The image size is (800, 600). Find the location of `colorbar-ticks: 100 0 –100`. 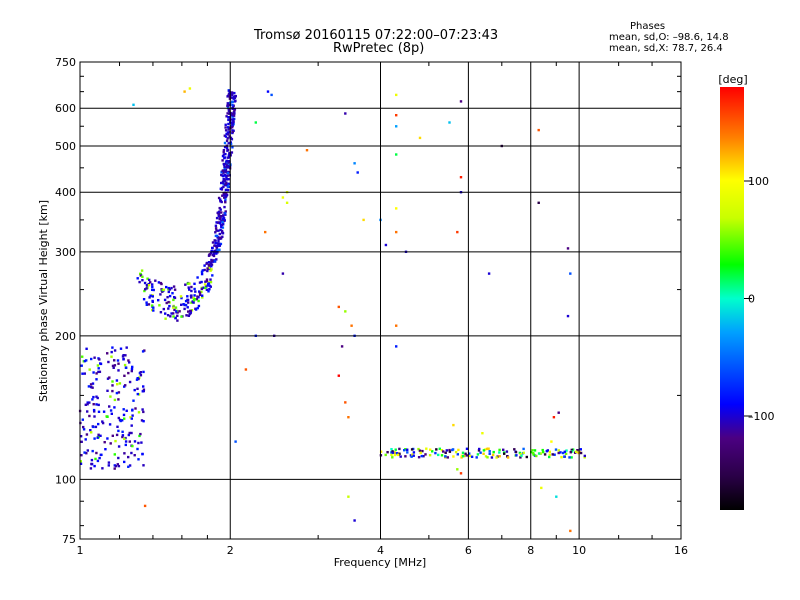

colorbar-ticks: 100 0 –100 is located at coordinates (759, 299).